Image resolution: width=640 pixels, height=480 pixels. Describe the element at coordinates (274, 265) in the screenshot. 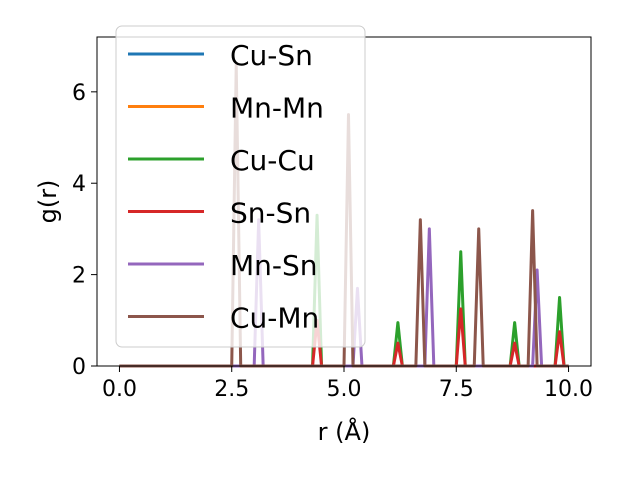

I see `legend-label-mn-sn: Mn-Sn` at that location.